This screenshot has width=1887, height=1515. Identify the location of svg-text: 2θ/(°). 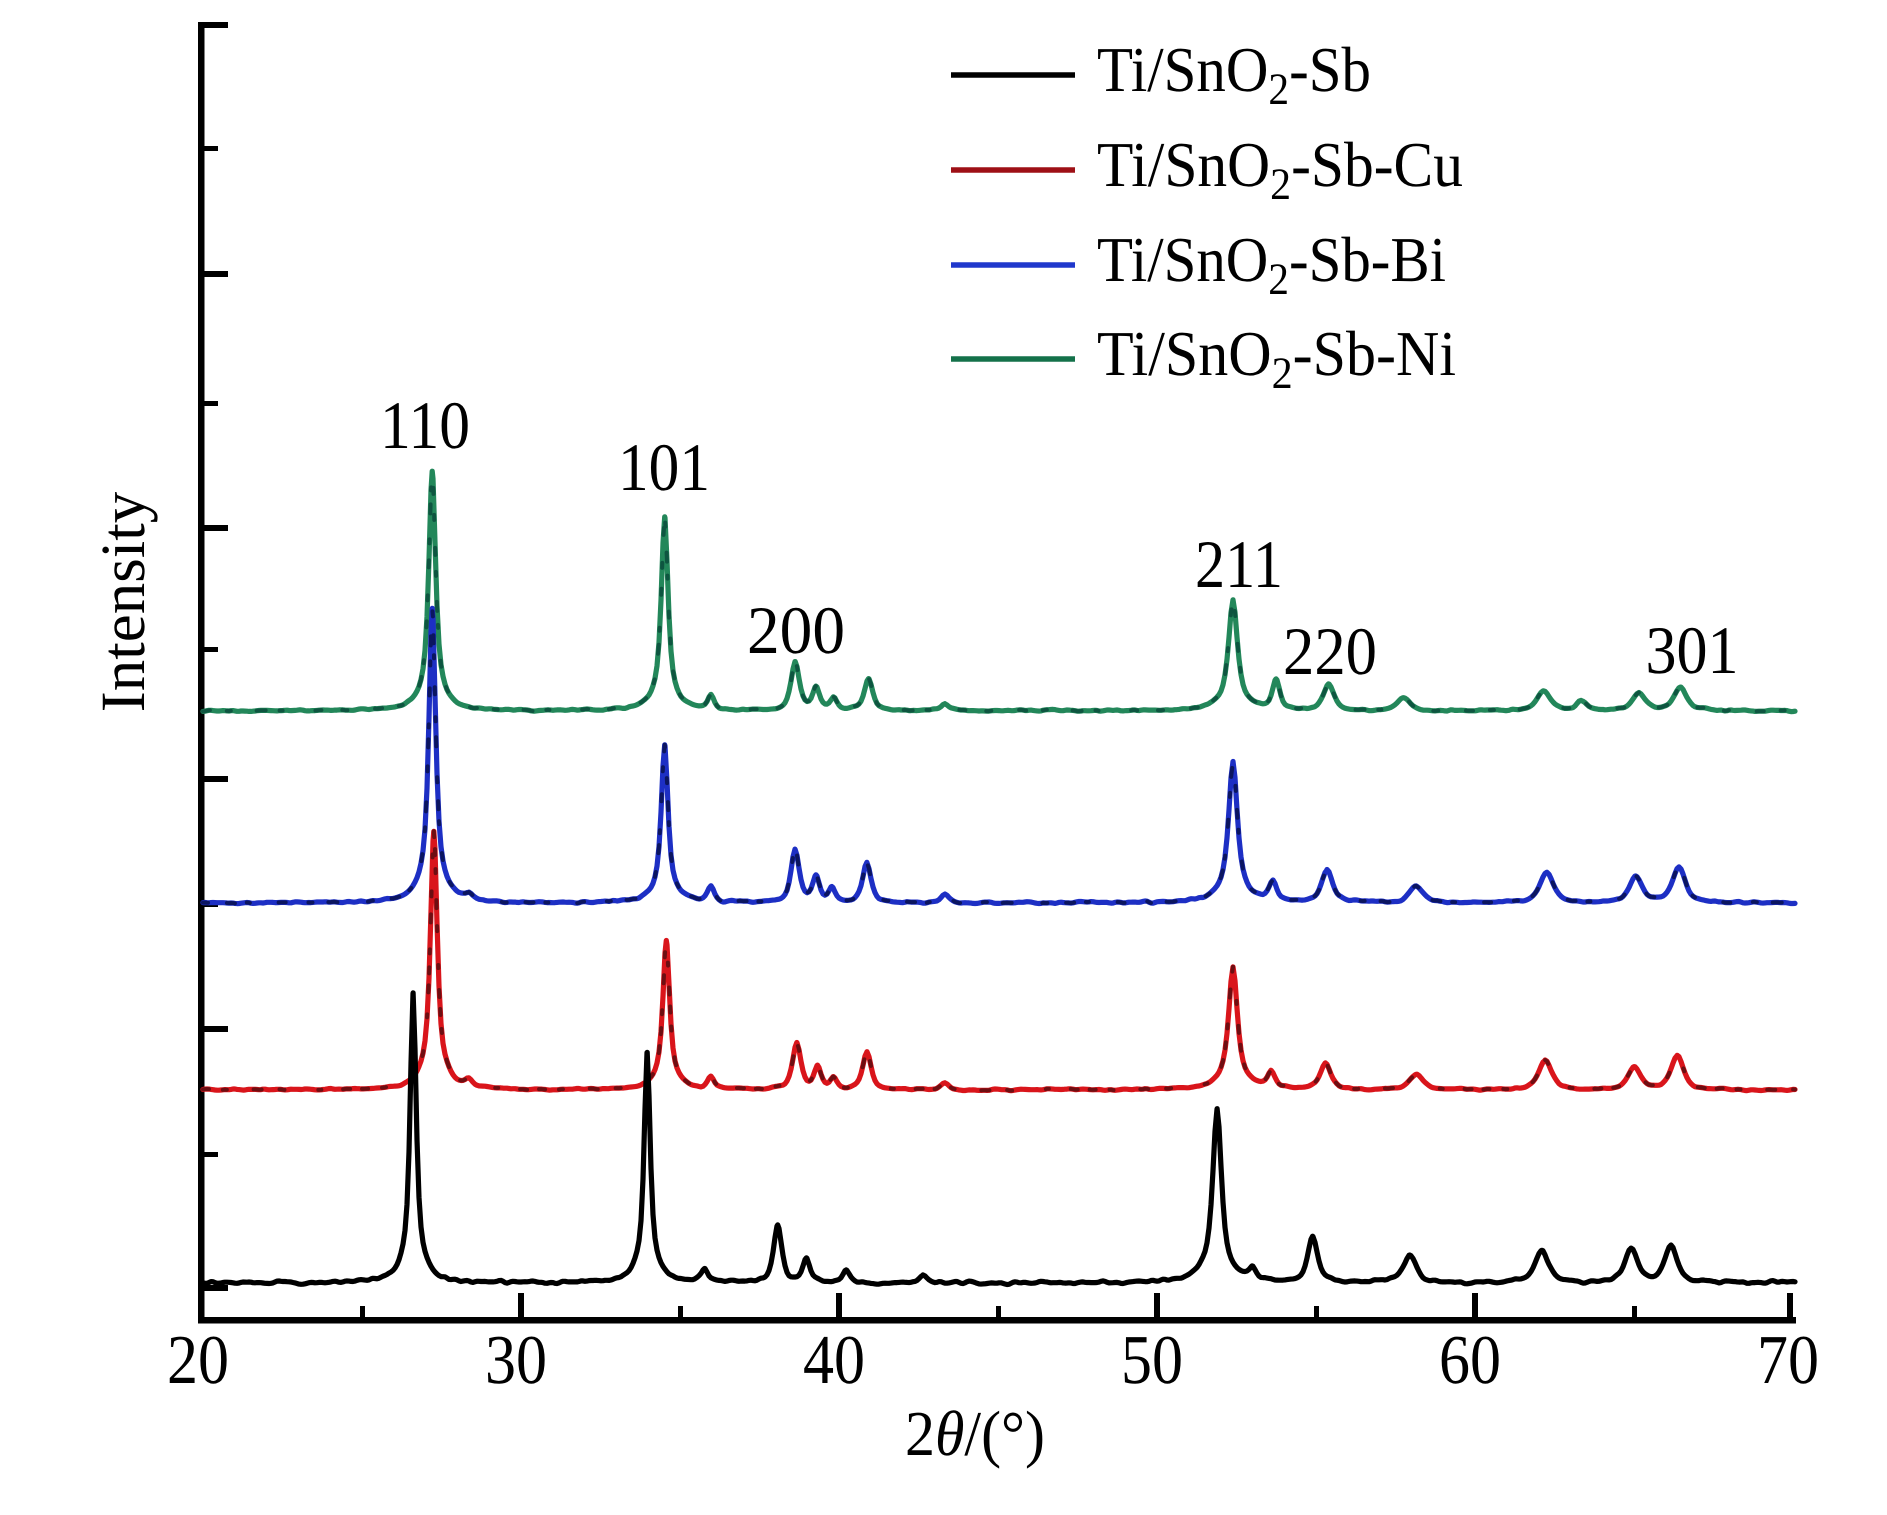
(975, 1433).